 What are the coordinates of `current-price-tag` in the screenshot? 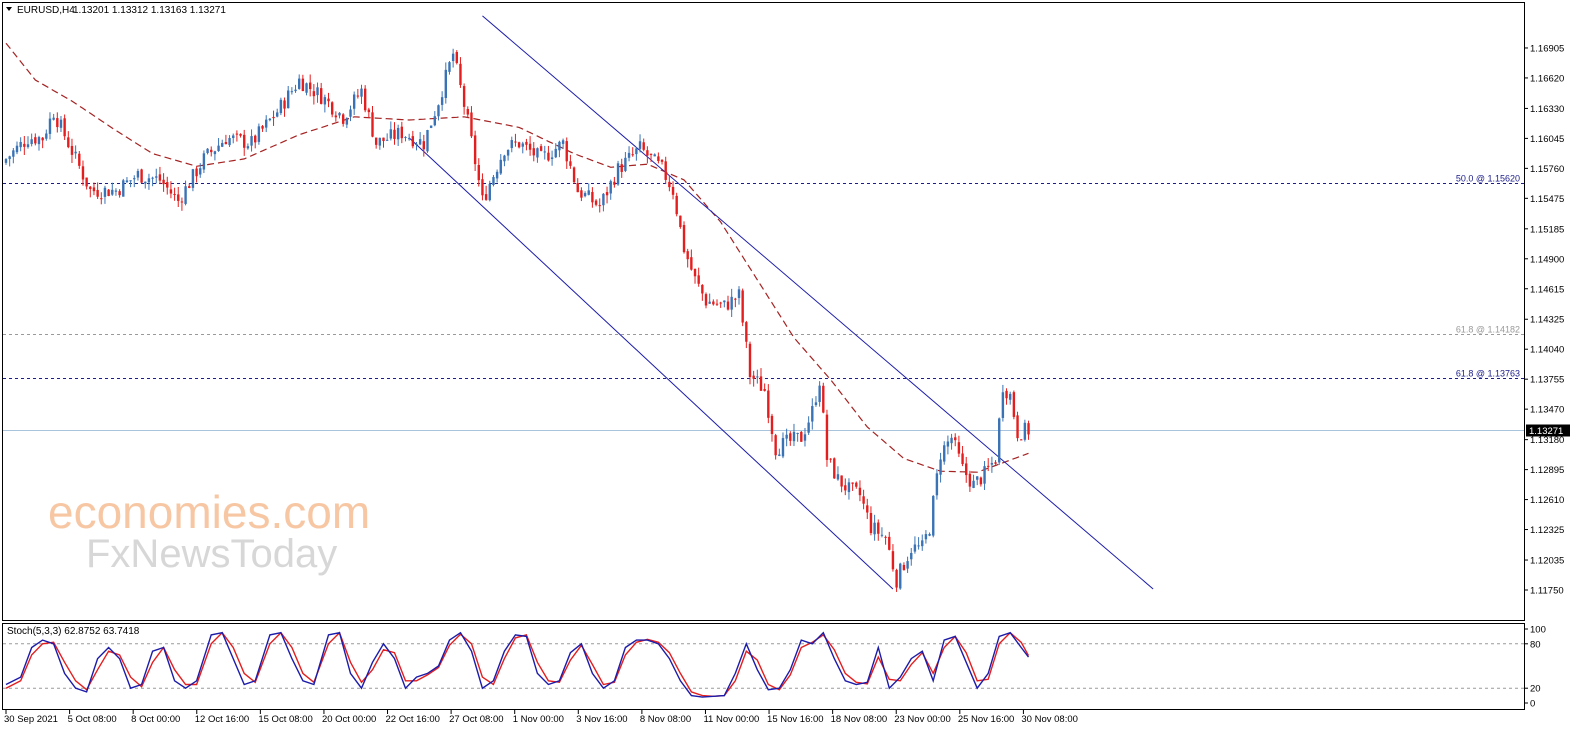 It's located at (1548, 430).